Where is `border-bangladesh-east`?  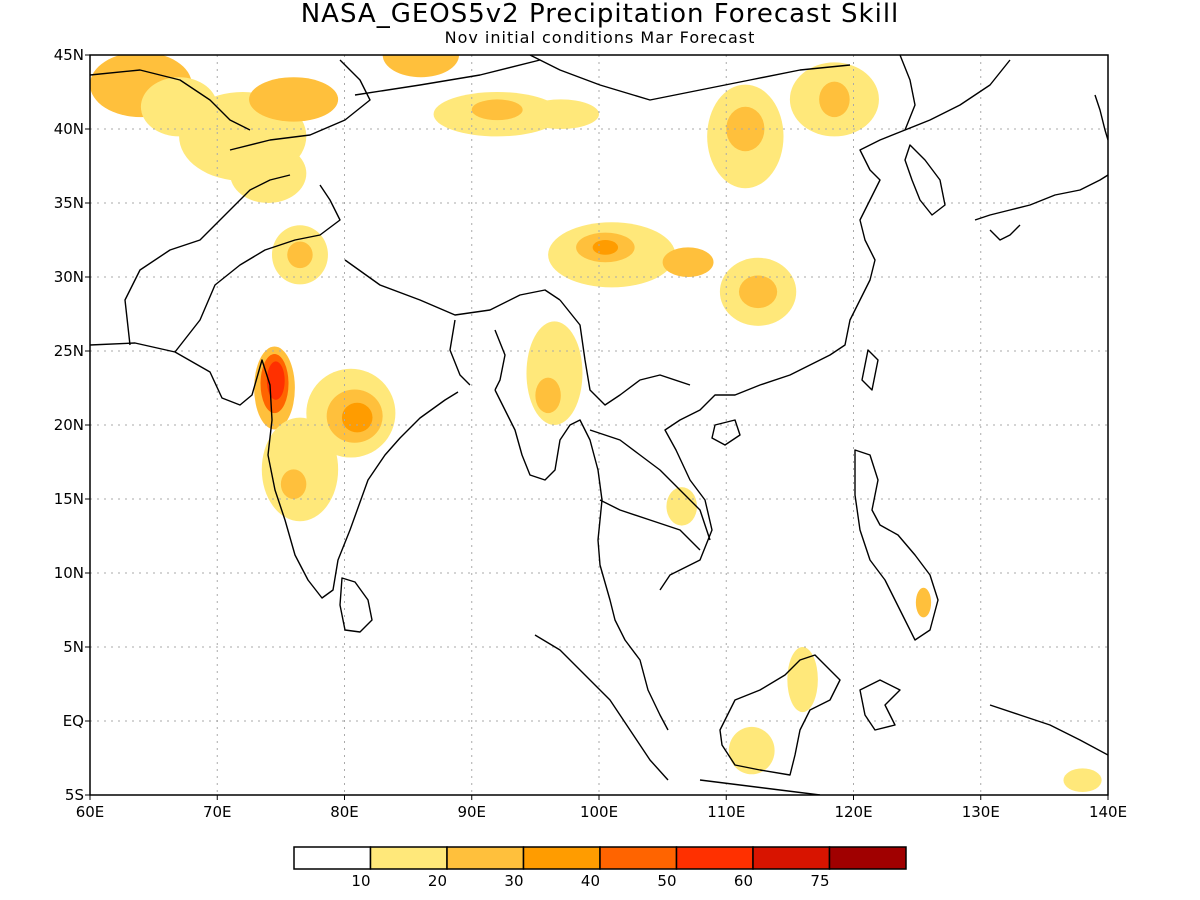
border-bangladesh-east is located at coordinates (500, 360).